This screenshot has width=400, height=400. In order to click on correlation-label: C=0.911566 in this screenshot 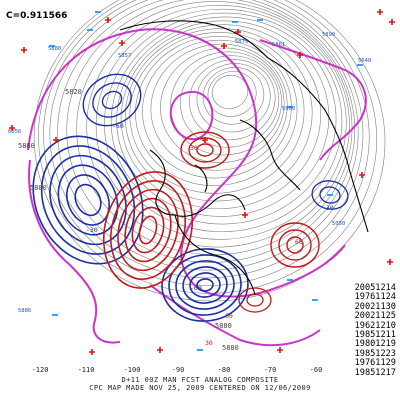, I will do `click(37, 16)`.